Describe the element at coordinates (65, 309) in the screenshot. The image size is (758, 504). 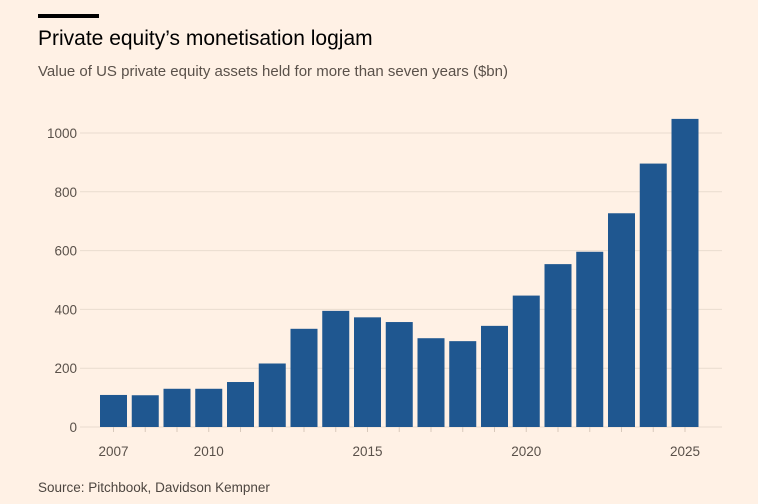
I see `y-tick-label: 400` at that location.